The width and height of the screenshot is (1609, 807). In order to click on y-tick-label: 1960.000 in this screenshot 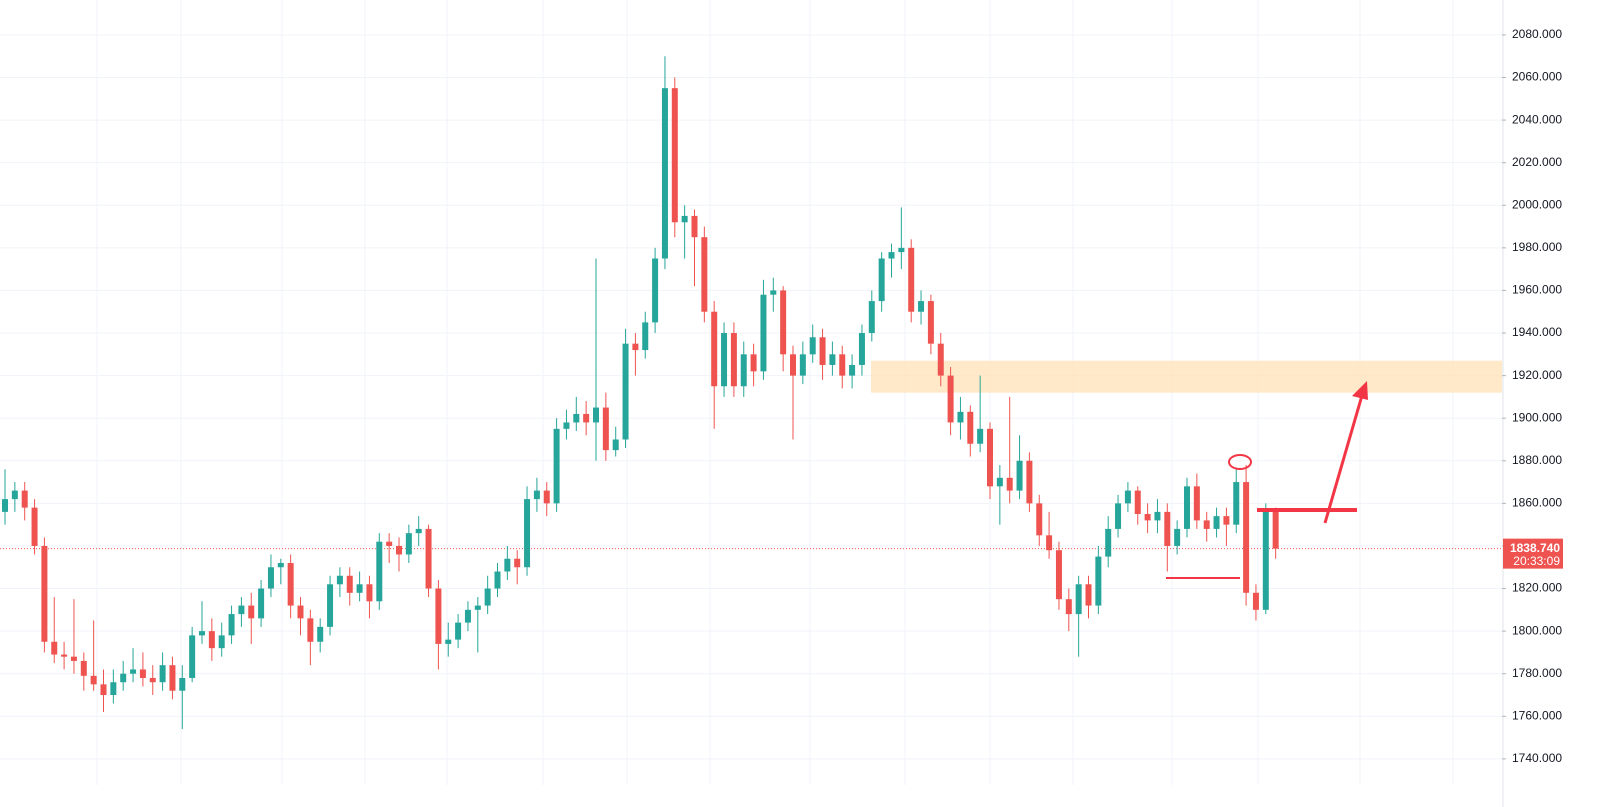, I will do `click(1537, 290)`.